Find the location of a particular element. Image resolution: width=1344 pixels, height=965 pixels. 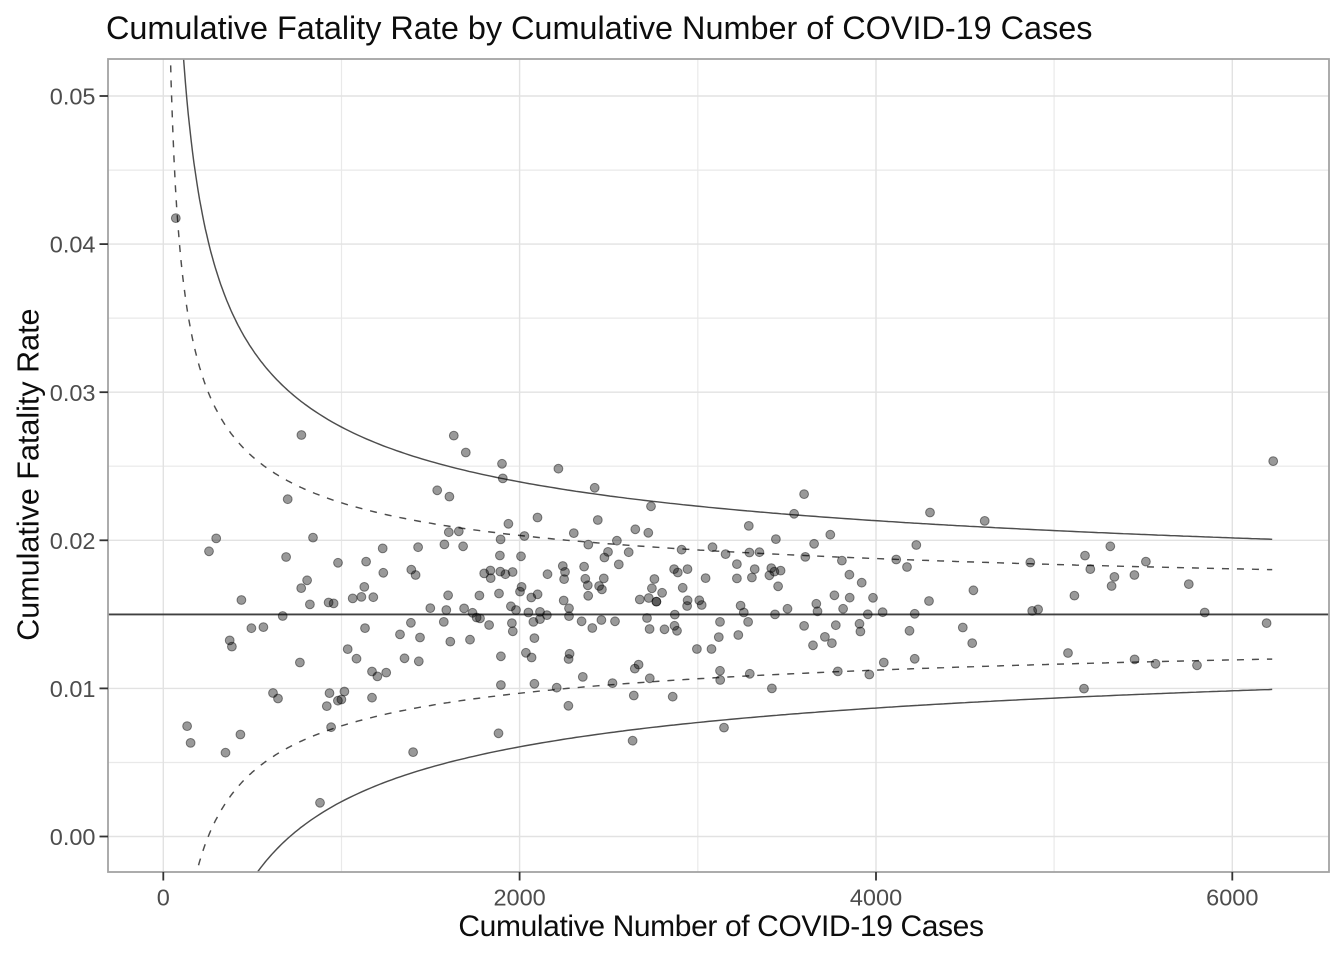

svg-text: 0.05 is located at coordinates (73, 97).